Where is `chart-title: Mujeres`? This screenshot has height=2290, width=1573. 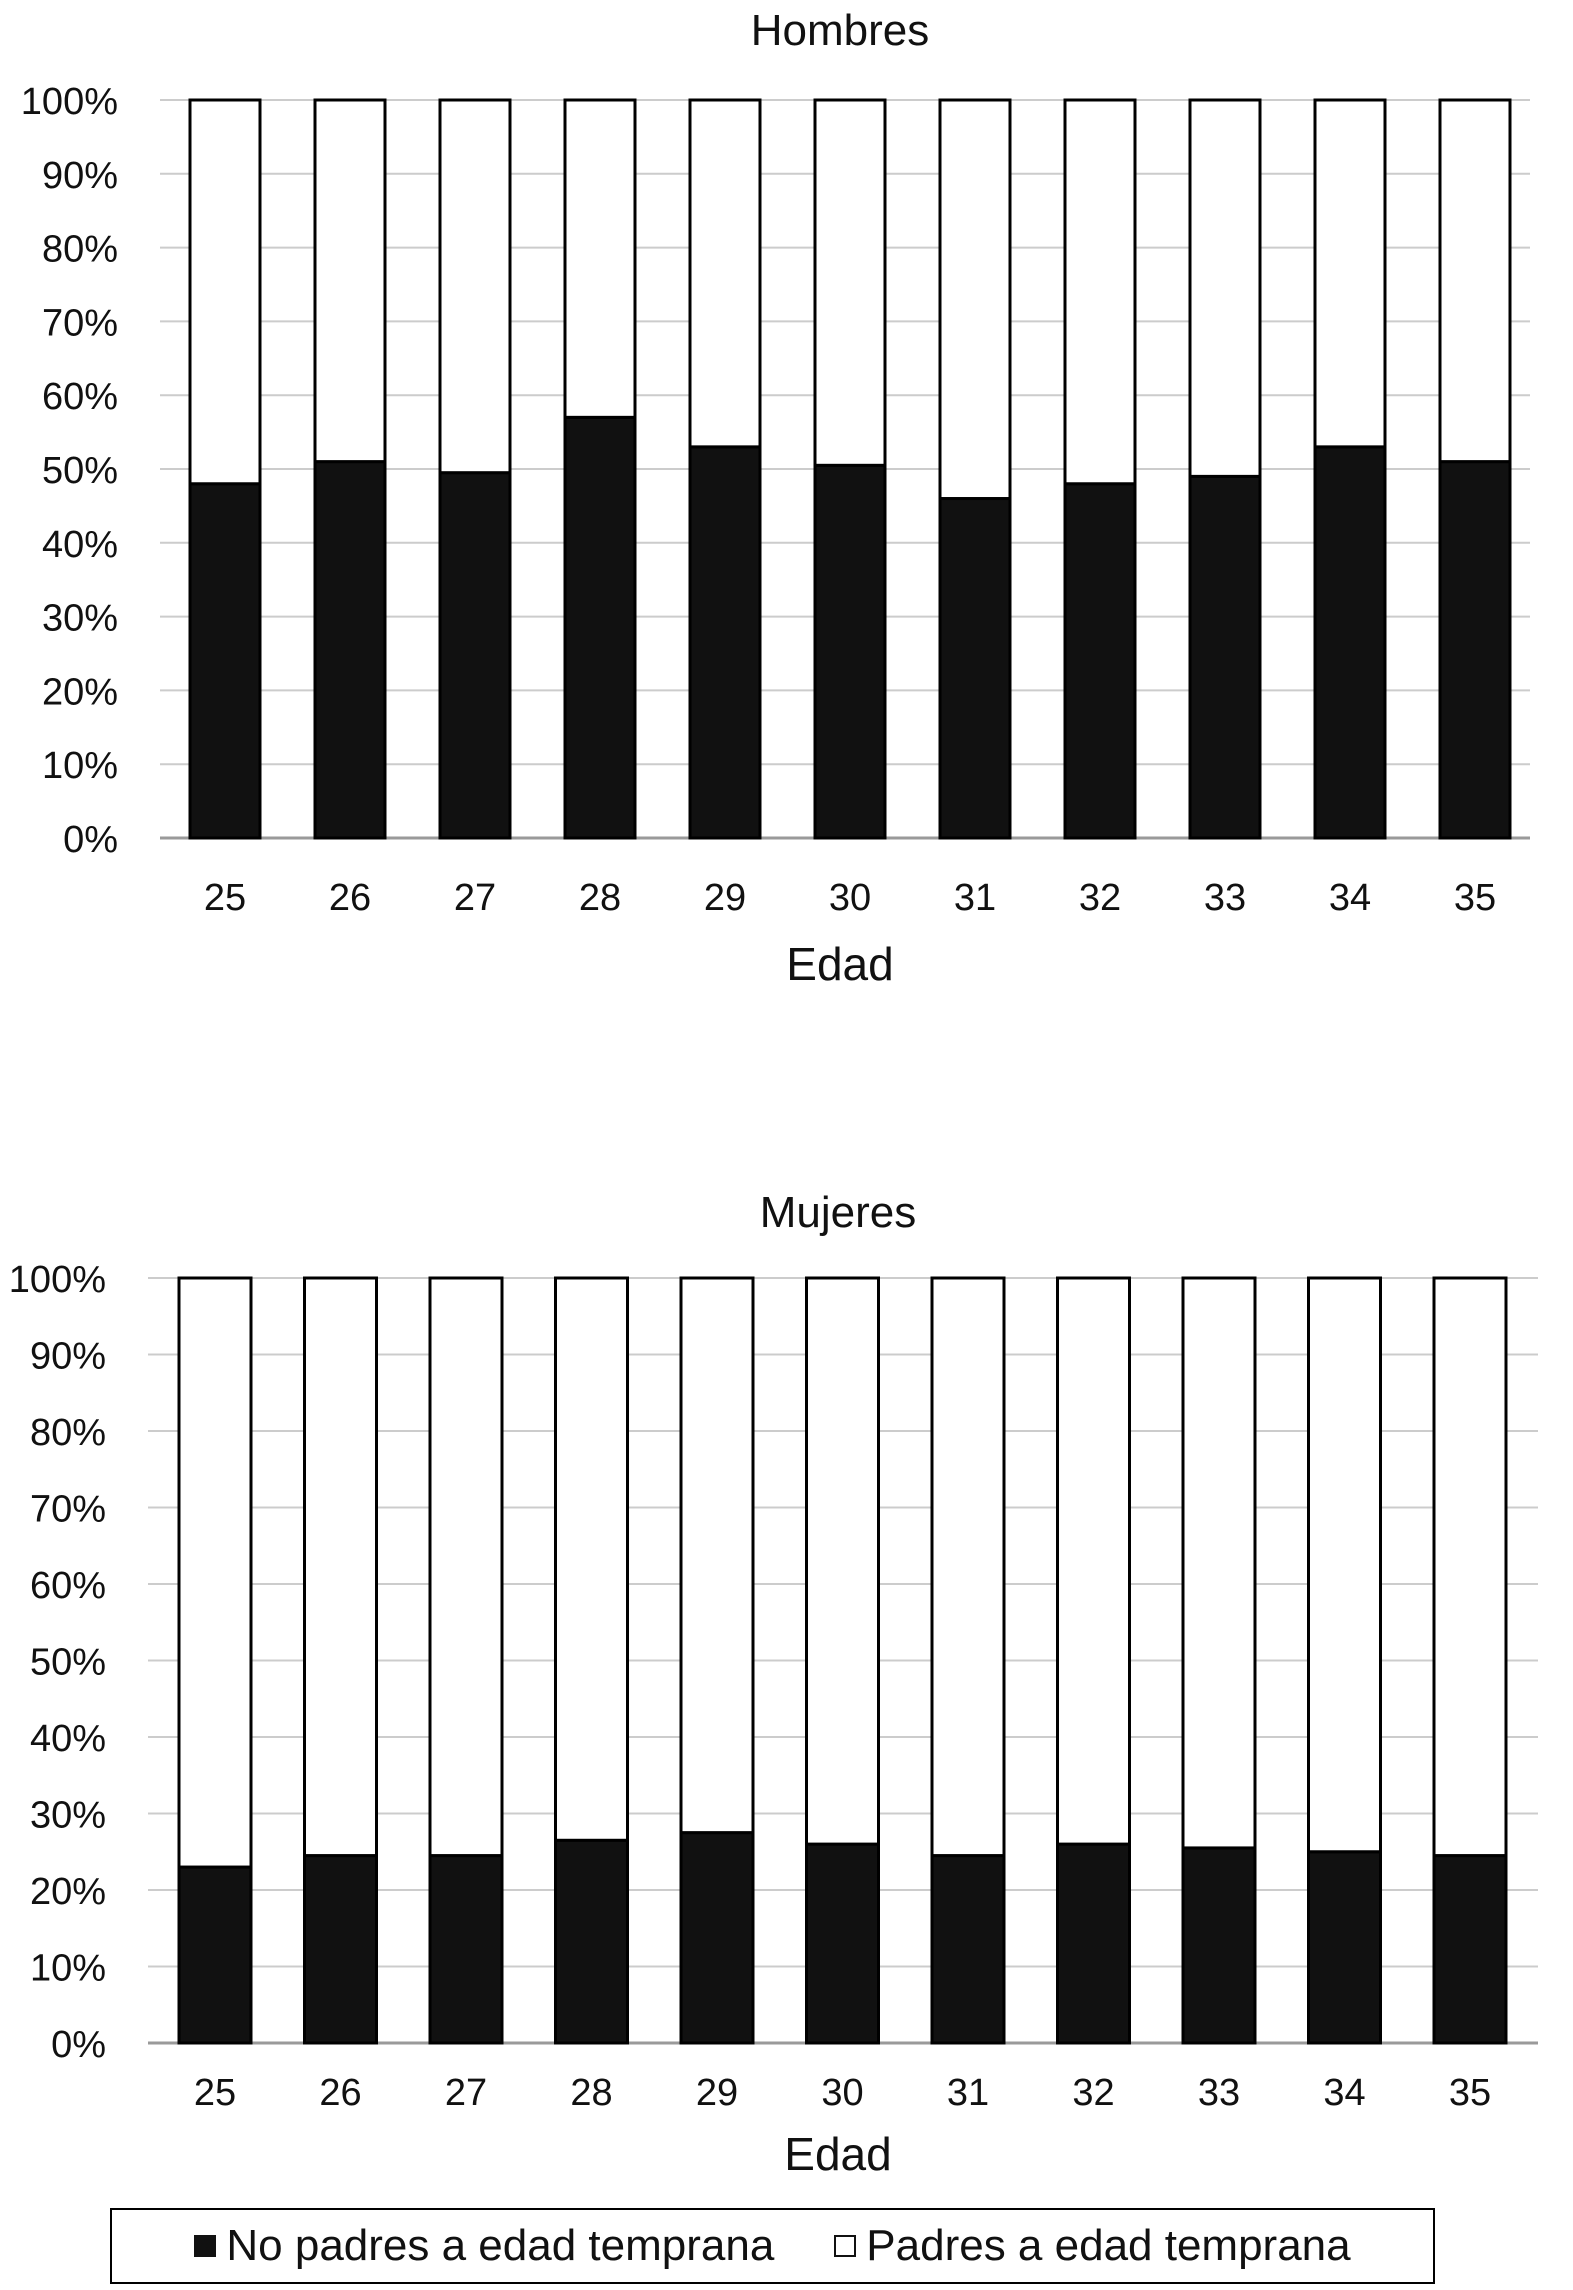
chart-title: Mujeres is located at coordinates (838, 1212).